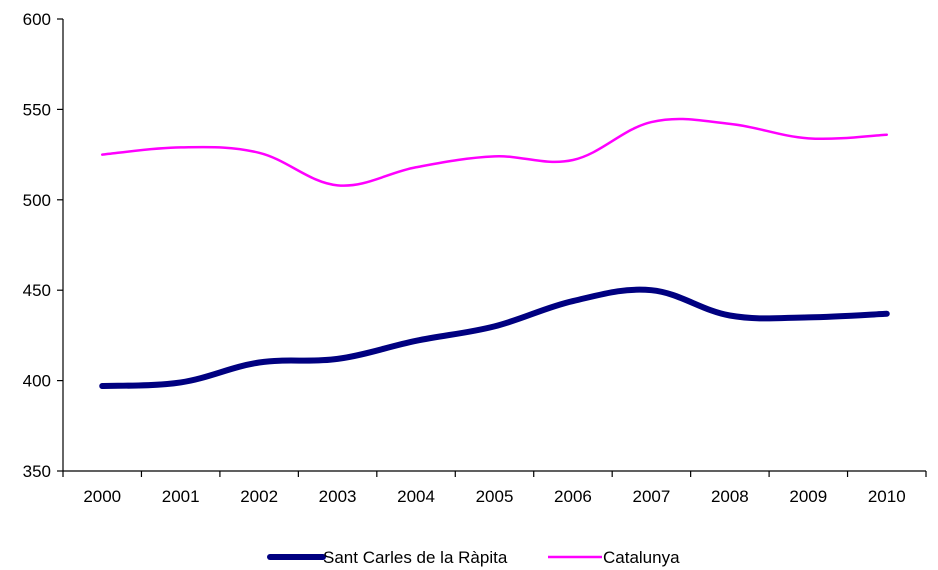 The image size is (938, 570). Describe the element at coordinates (808, 496) in the screenshot. I see `x-tick-label: 2009` at that location.